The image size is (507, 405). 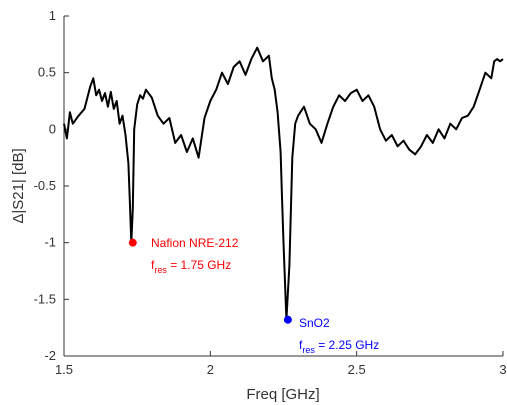 I want to click on y-tick-label: 0, so click(x=52, y=128).